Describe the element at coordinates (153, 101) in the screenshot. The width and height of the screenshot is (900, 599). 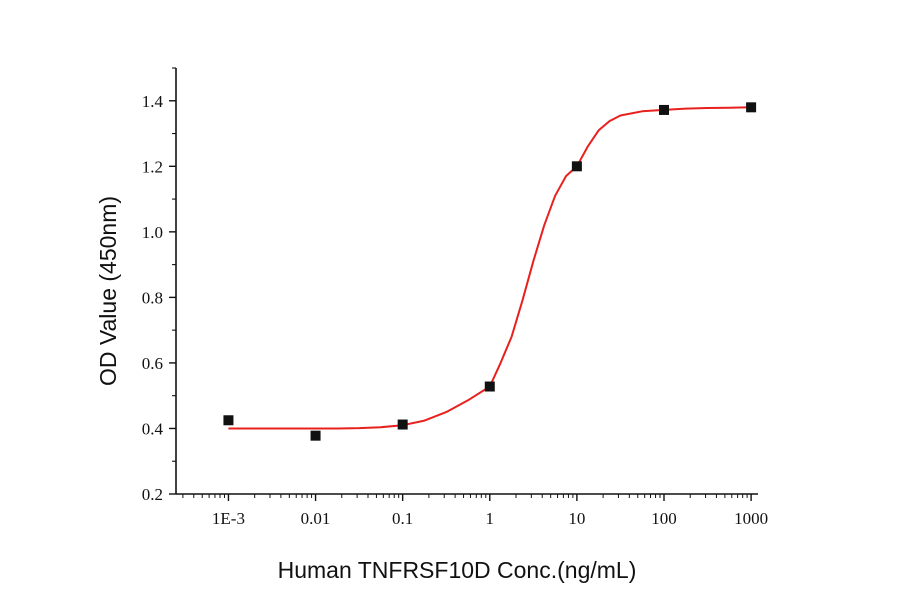
I see `y-tick-label: 1.4` at that location.